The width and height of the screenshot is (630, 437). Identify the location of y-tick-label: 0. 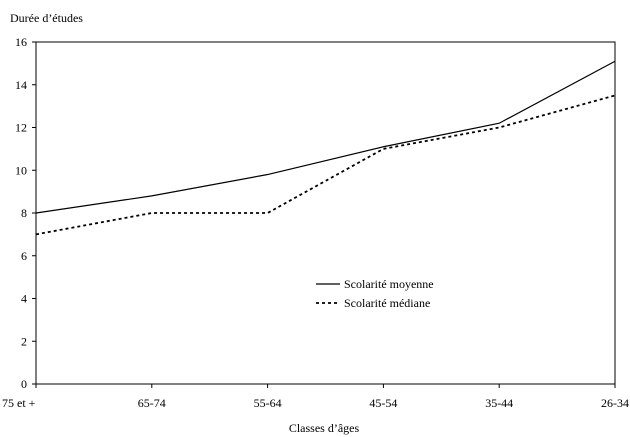
(24, 384).